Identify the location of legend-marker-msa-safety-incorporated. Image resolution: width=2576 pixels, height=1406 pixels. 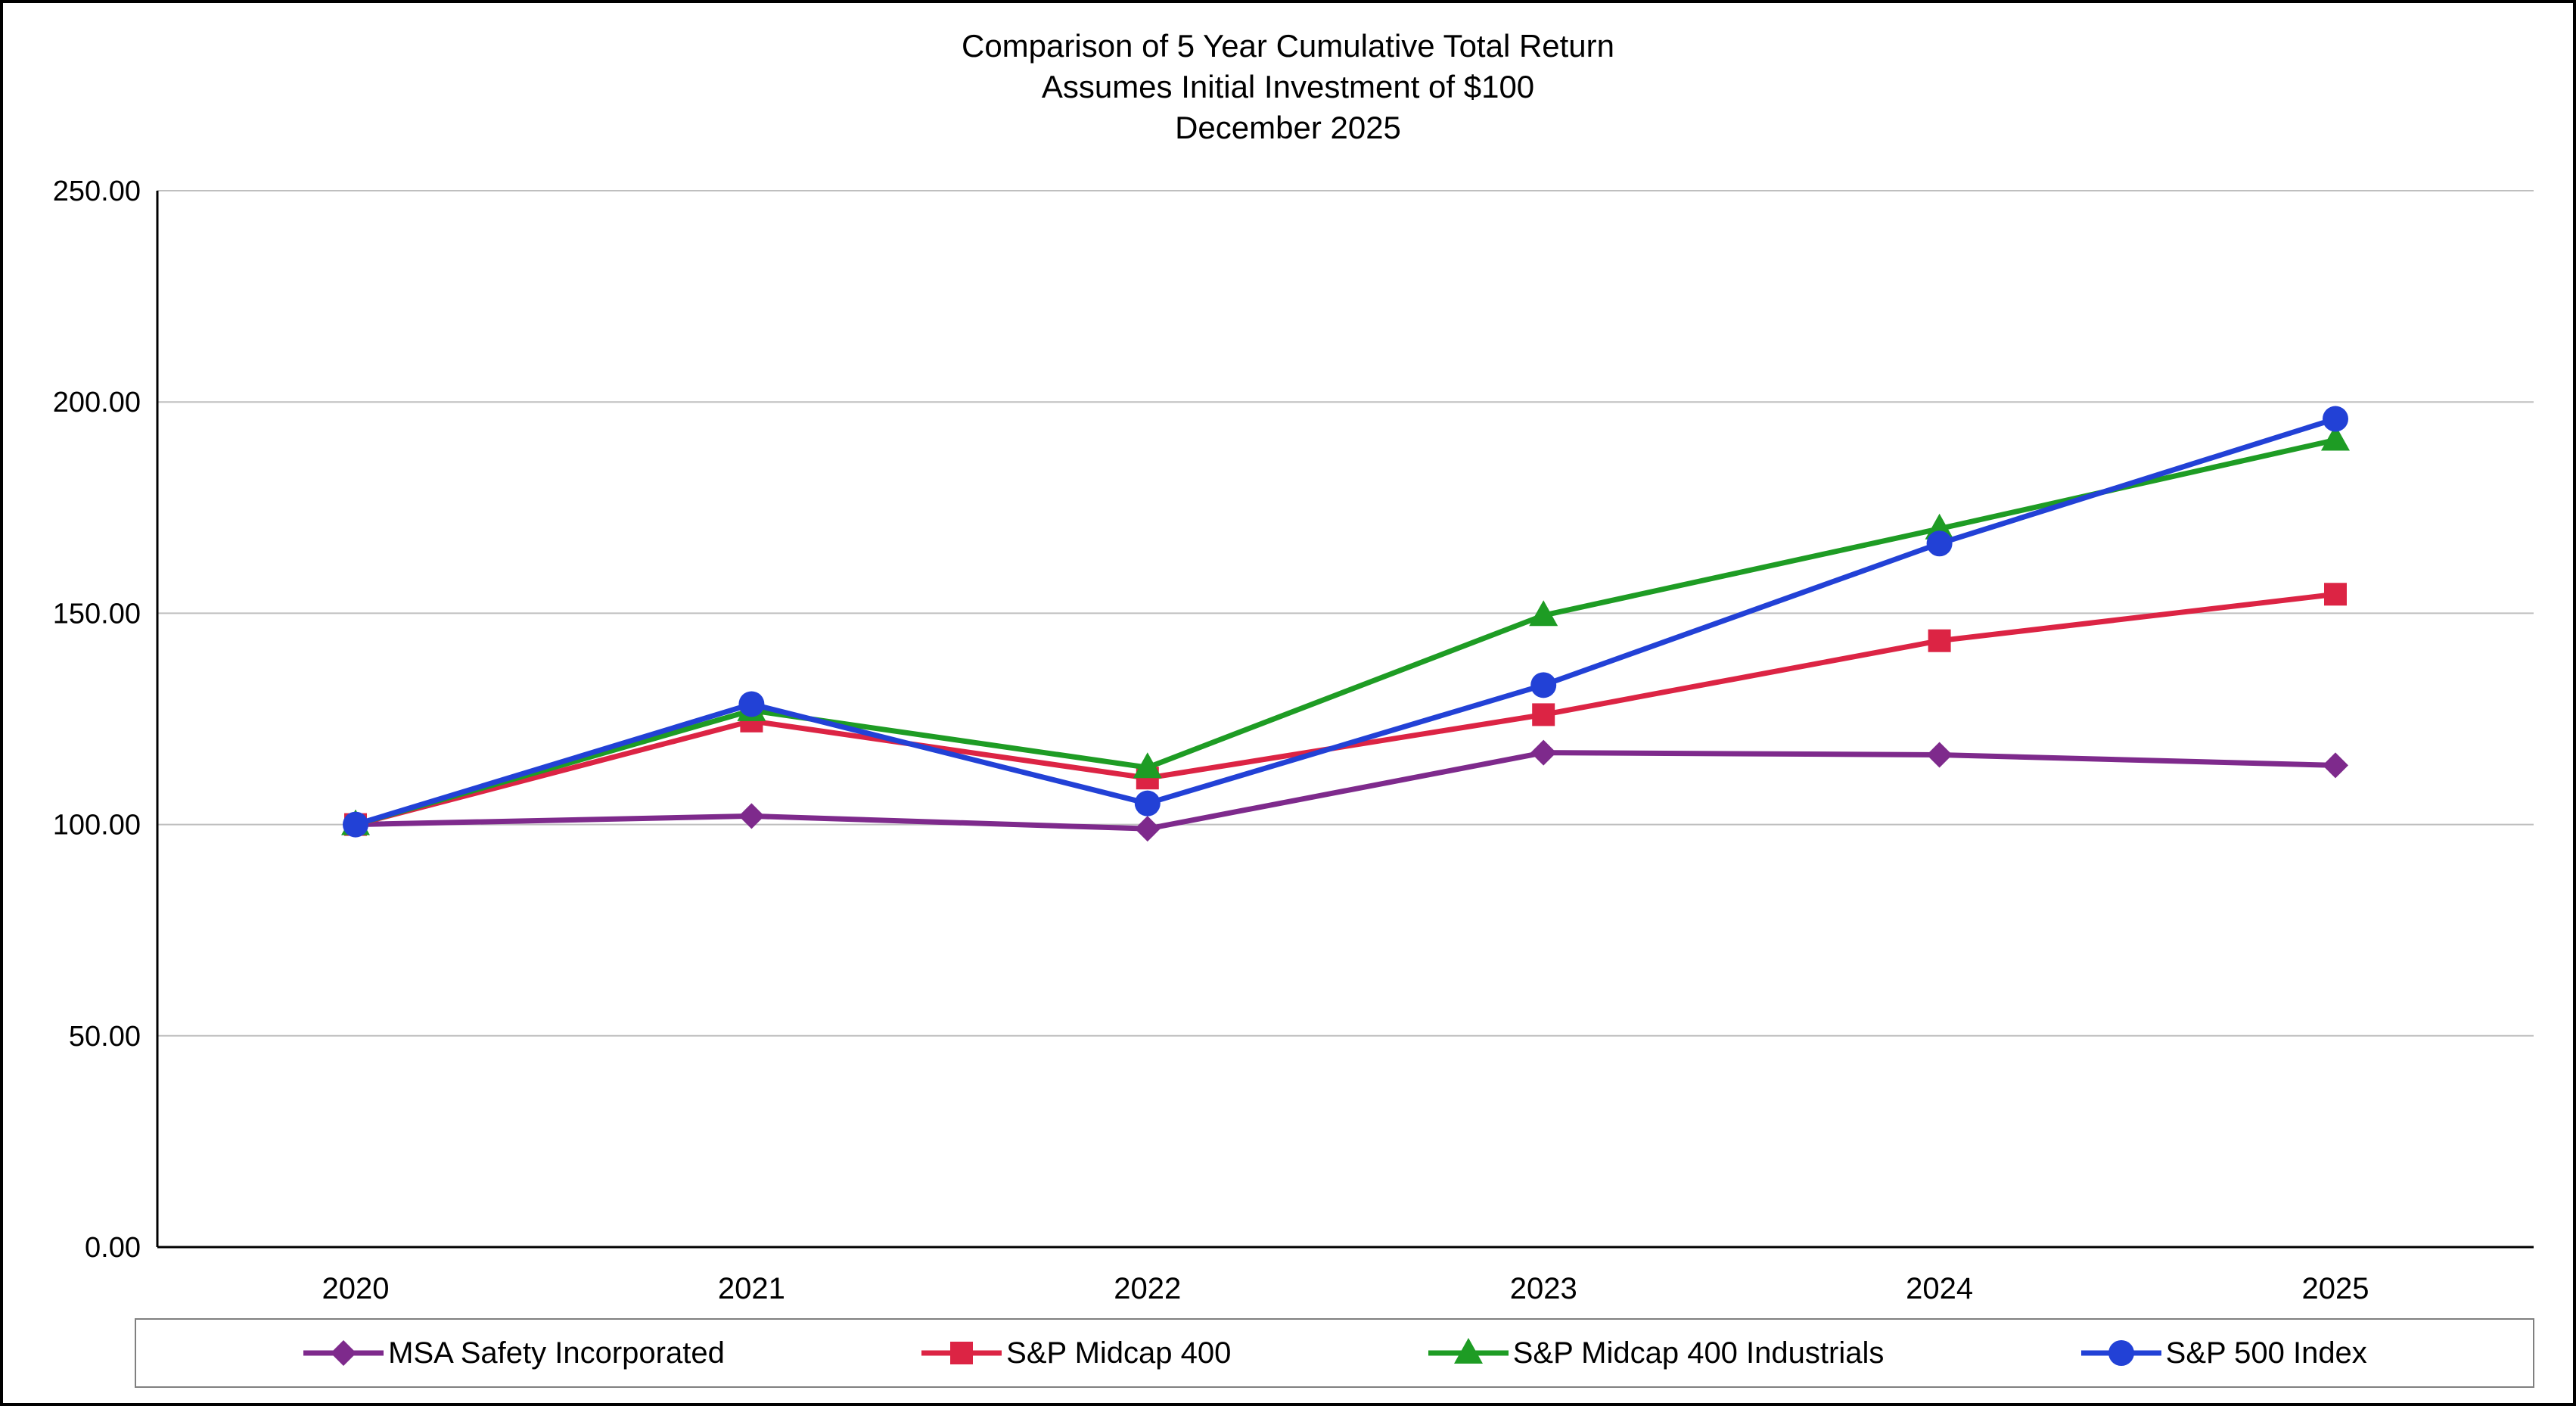
(344, 1353).